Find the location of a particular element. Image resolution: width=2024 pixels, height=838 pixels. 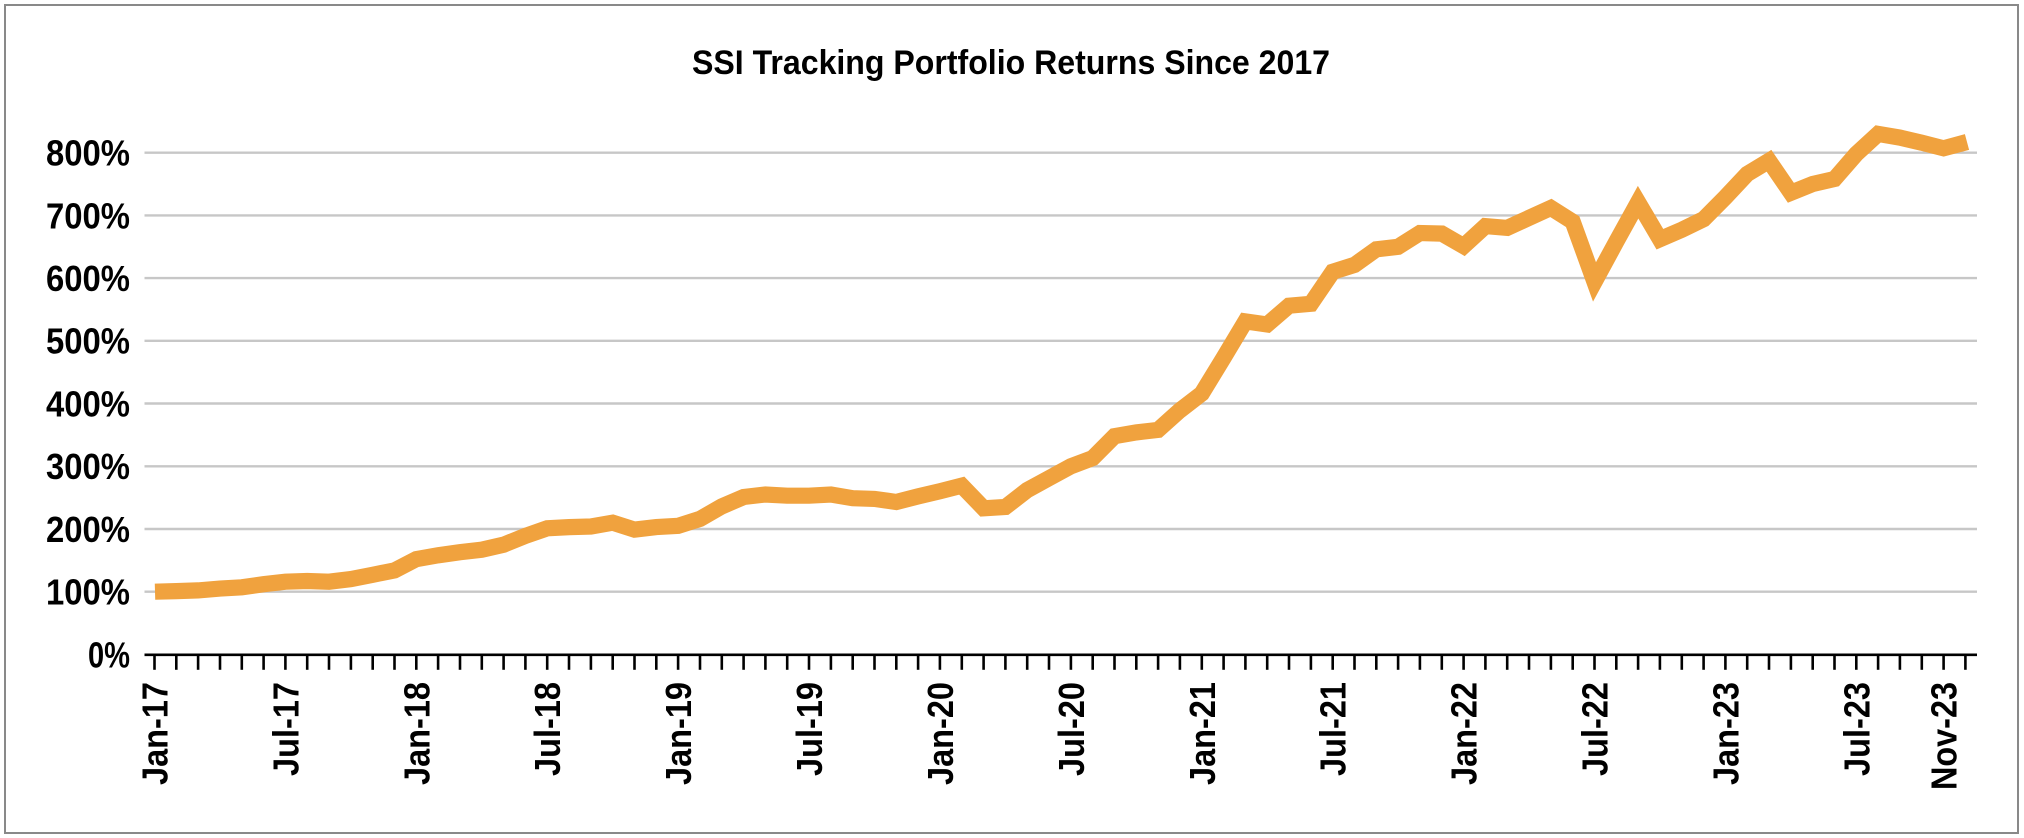

svg-text: 800% is located at coordinates (88, 153).